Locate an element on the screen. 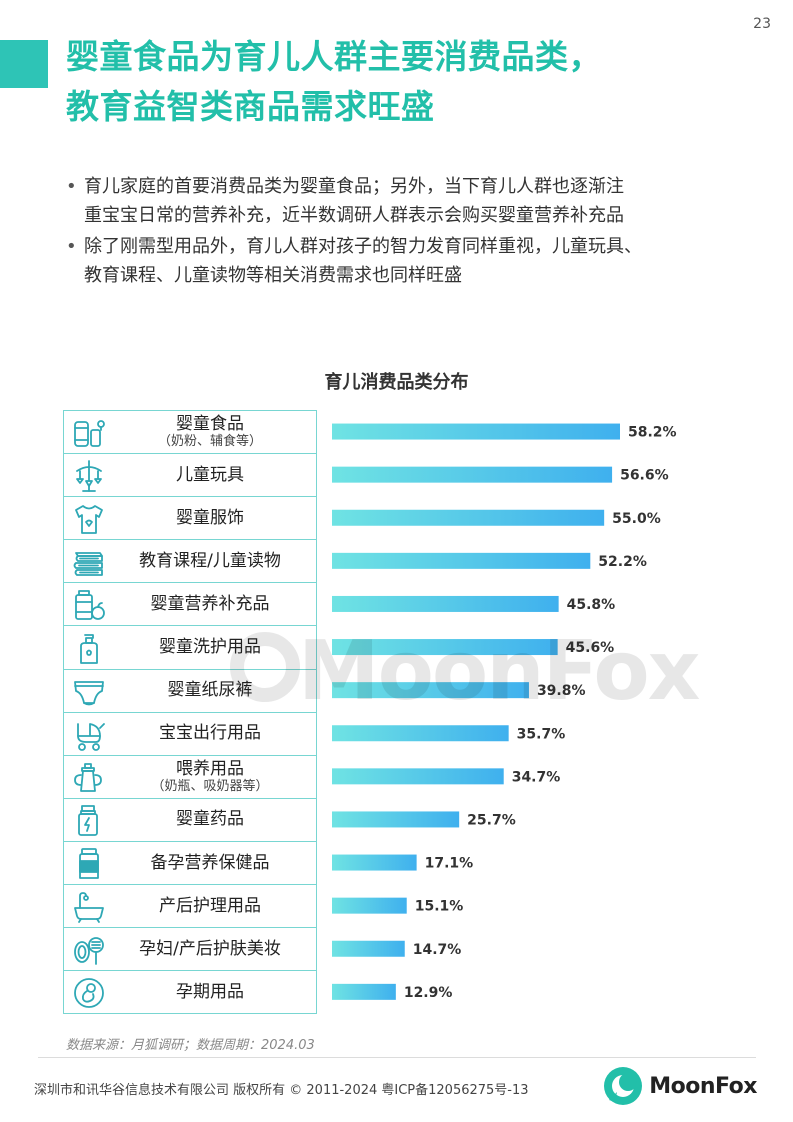  sippy-cup-icon is located at coordinates (88, 777).